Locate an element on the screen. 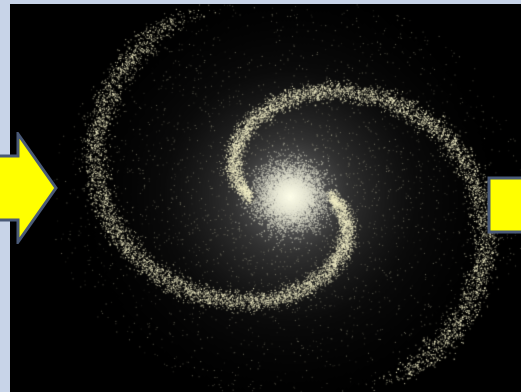 The height and width of the screenshot is (392, 521). next-arrow-button is located at coordinates (503, 205).